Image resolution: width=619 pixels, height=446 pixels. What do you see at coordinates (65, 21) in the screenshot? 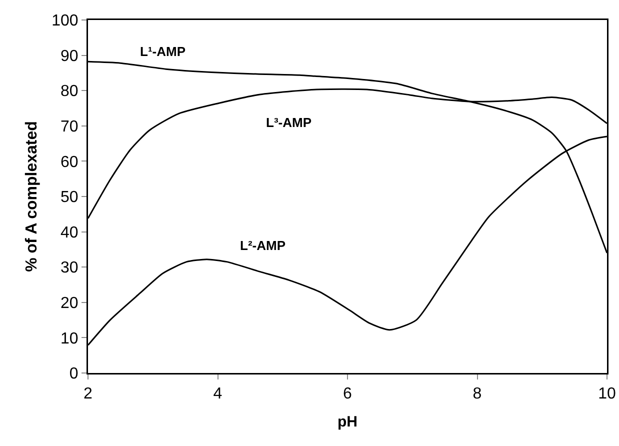
I see `y-tick-label: 100` at bounding box center [65, 21].